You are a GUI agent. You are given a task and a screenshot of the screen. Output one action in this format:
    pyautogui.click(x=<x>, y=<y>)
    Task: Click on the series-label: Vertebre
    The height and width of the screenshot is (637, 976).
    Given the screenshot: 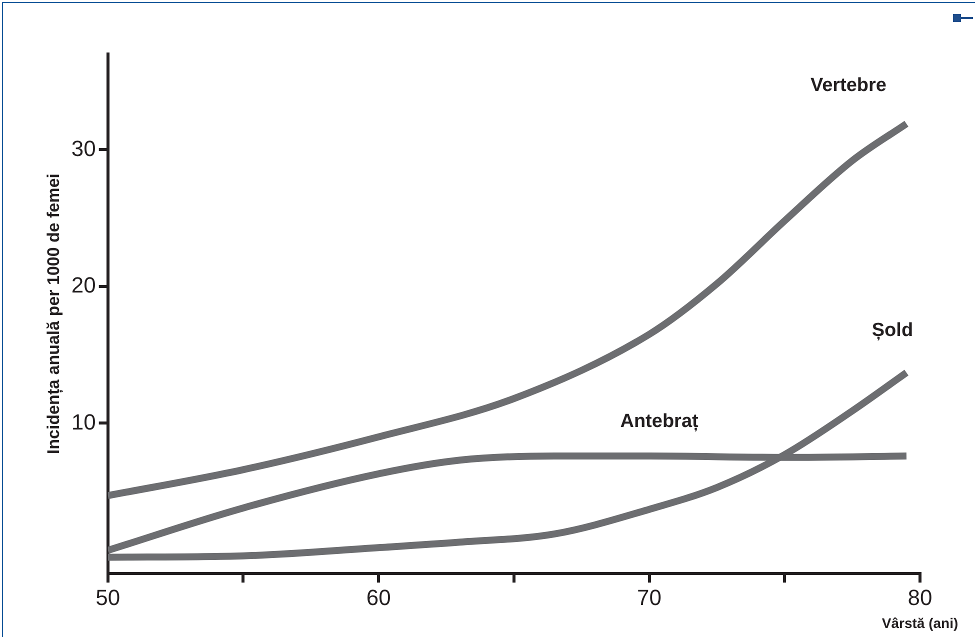 What is the action you would take?
    pyautogui.click(x=848, y=85)
    